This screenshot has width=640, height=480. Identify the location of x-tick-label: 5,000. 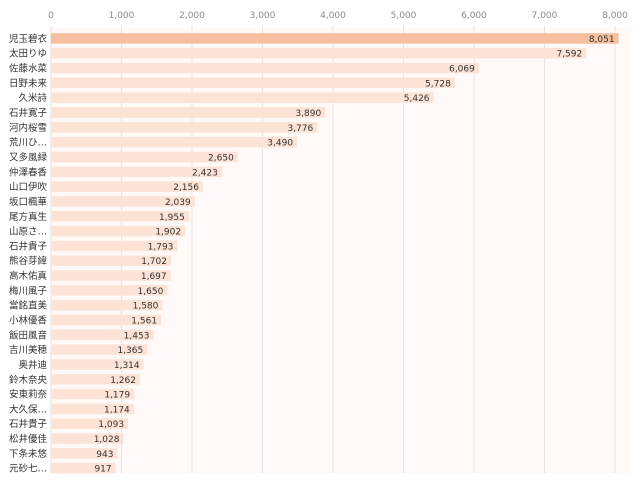
(404, 16).